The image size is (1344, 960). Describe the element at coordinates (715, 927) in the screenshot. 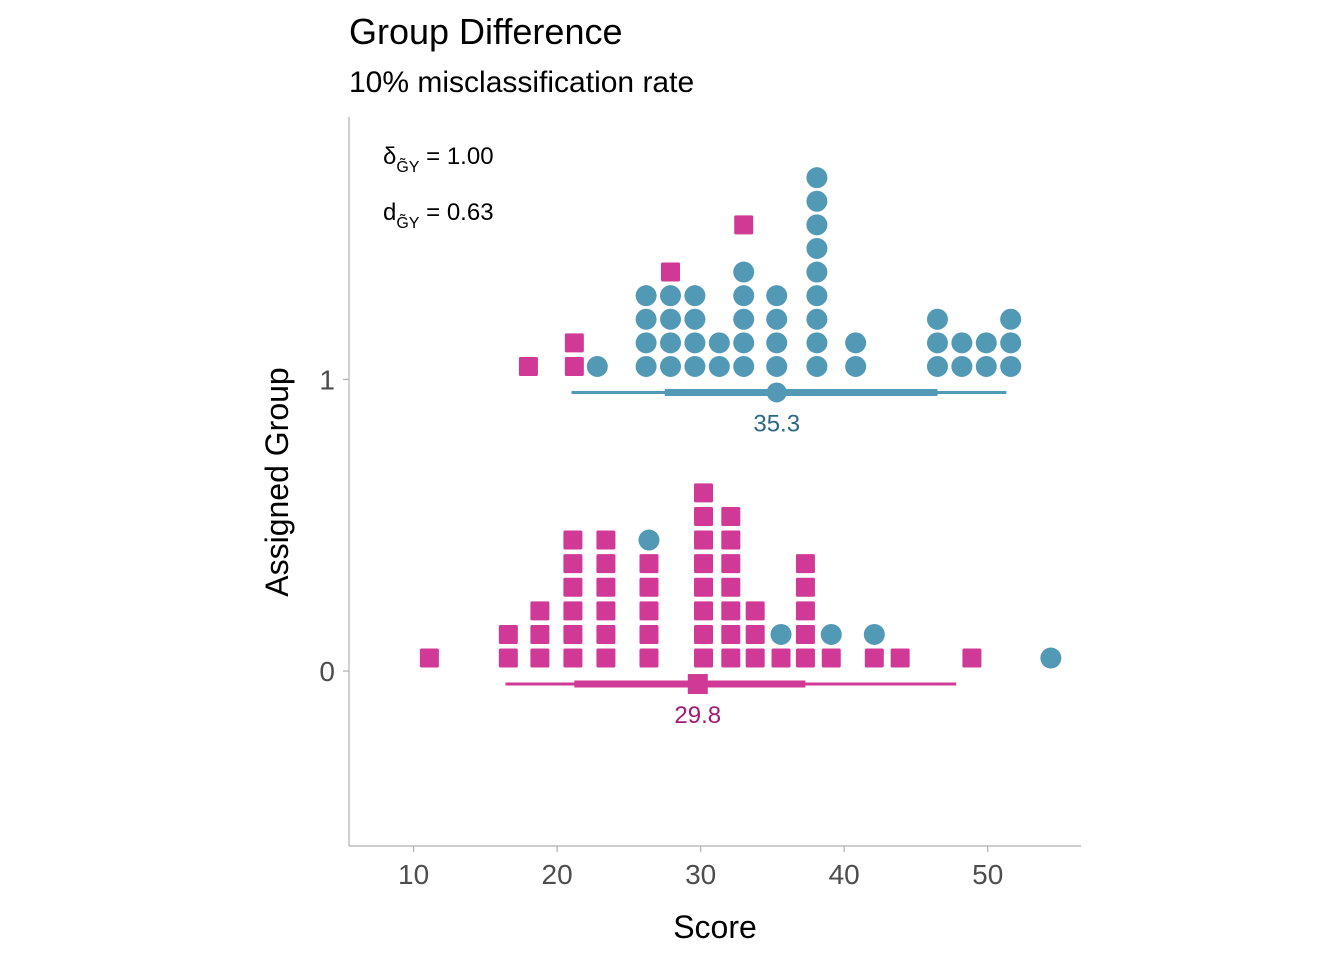

I see `x-axis-title: Score` at that location.